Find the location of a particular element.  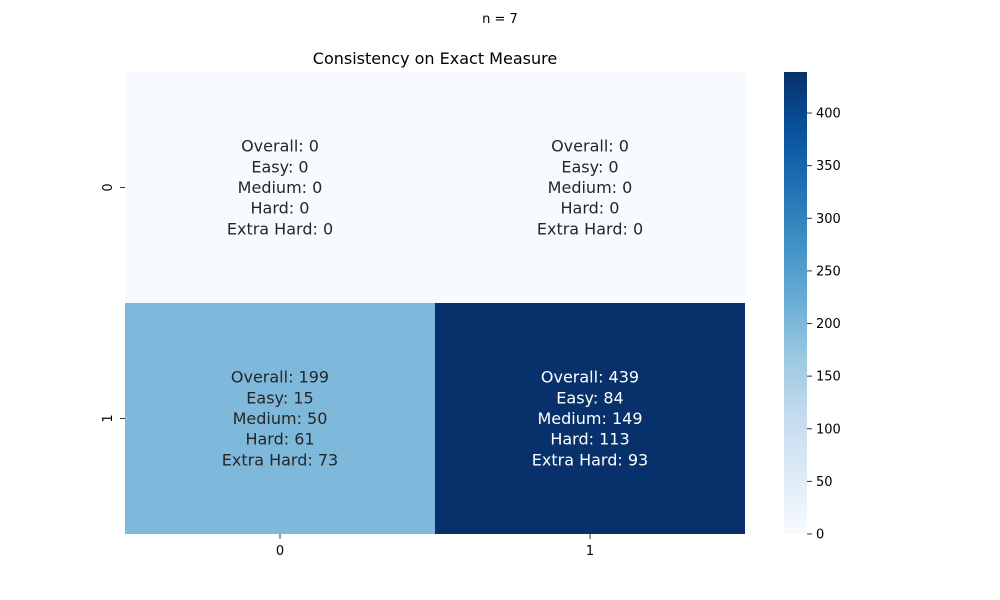

colorbar-tick-label: 250 is located at coordinates (828, 271).